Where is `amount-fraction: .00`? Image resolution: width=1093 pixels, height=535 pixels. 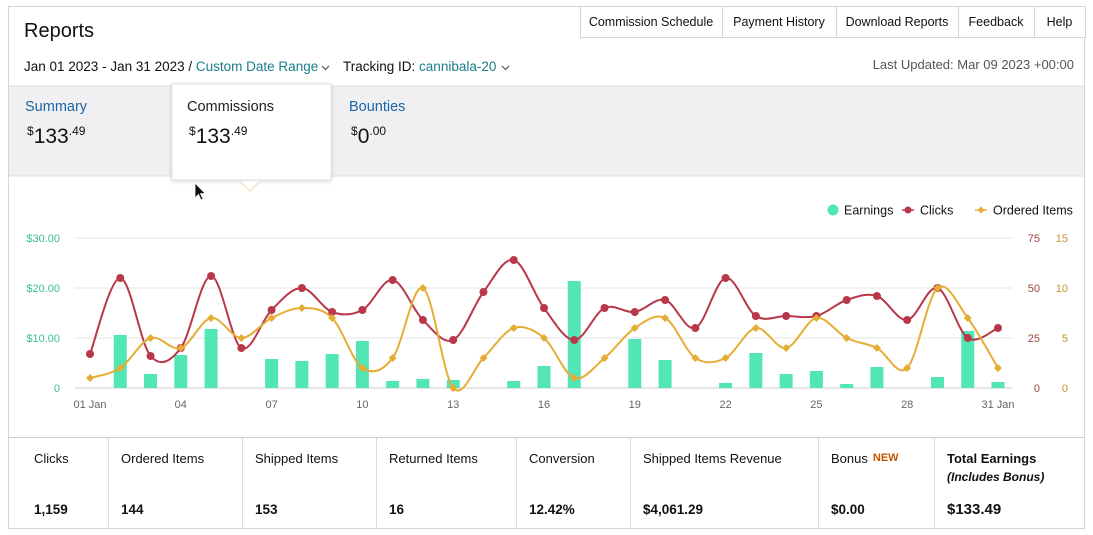 amount-fraction: .00 is located at coordinates (377, 131).